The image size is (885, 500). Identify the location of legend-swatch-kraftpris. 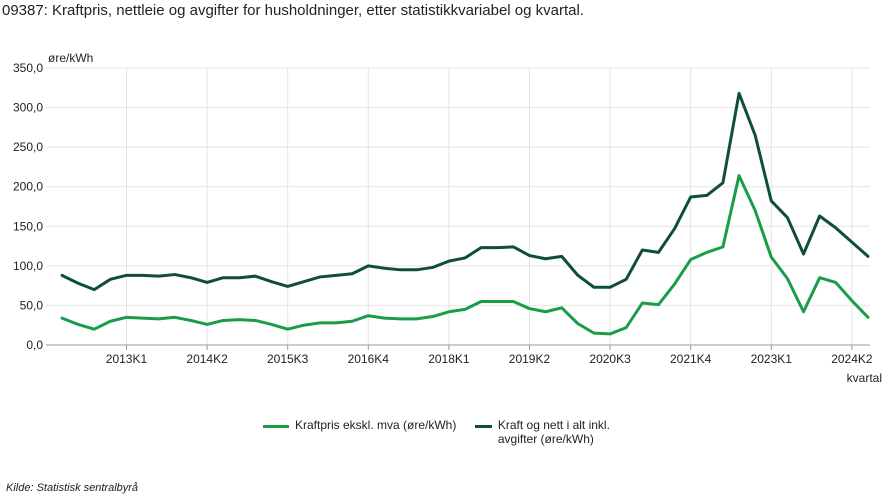
(276, 426).